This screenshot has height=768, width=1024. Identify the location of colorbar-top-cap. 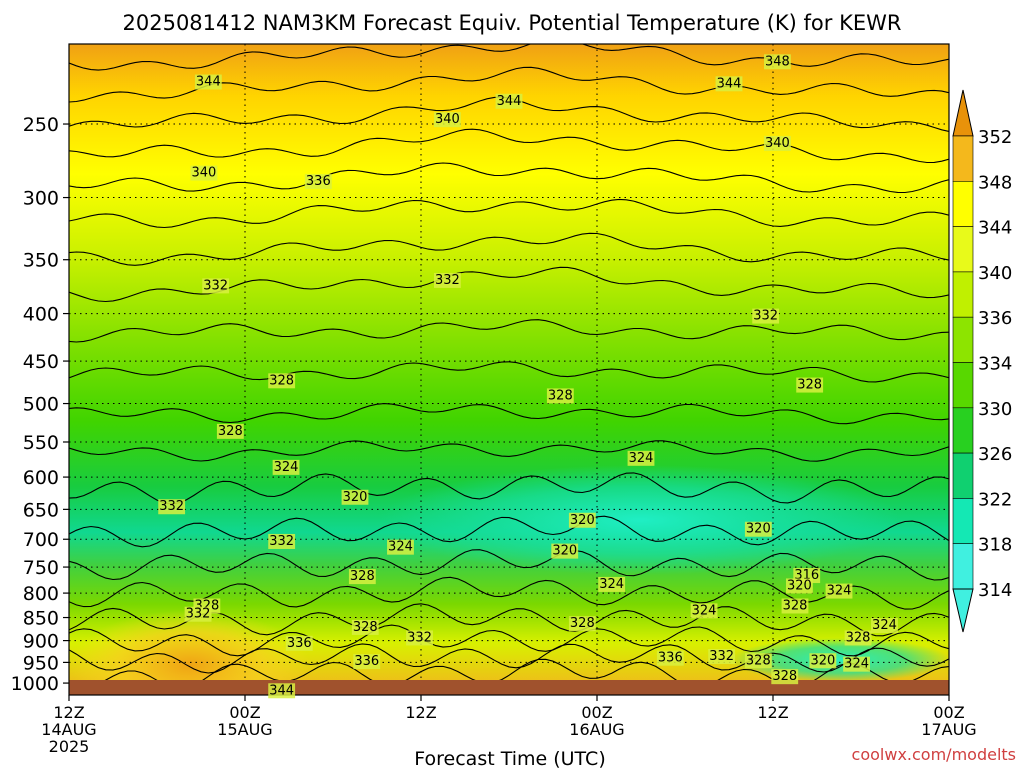
(963, 113).